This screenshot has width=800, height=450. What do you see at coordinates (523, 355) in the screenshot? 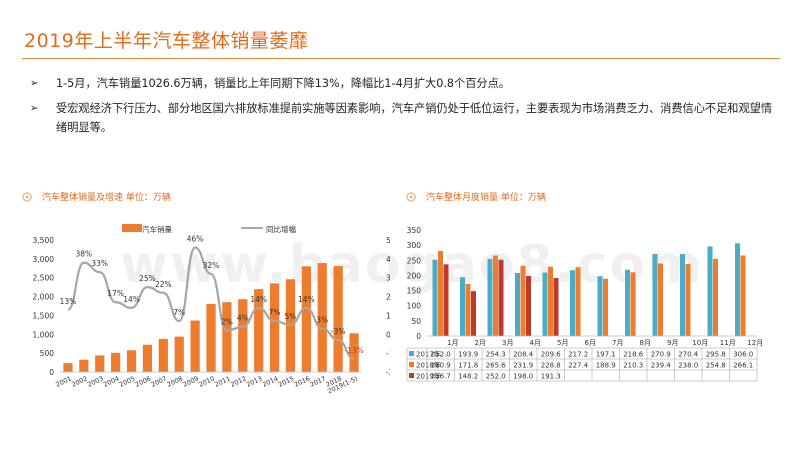
I see `table-cell: 208.4` at bounding box center [523, 355].